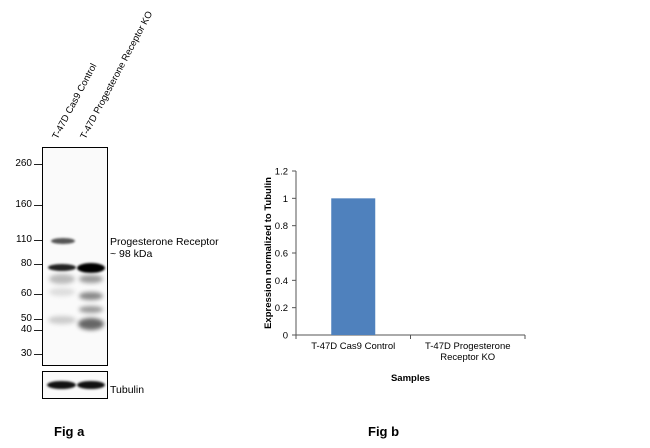 This screenshot has width=650, height=448. I want to click on y-tick-label: 0.8, so click(281, 226).